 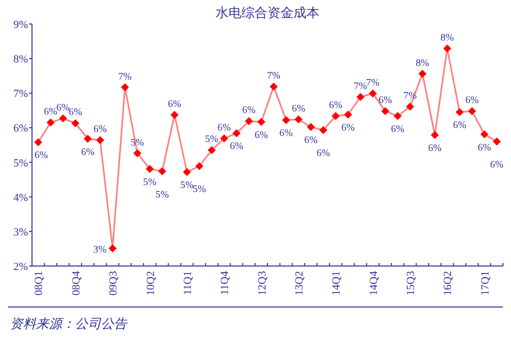 What do you see at coordinates (20, 198) in the screenshot?
I see `y-tick-label: 4%` at bounding box center [20, 198].